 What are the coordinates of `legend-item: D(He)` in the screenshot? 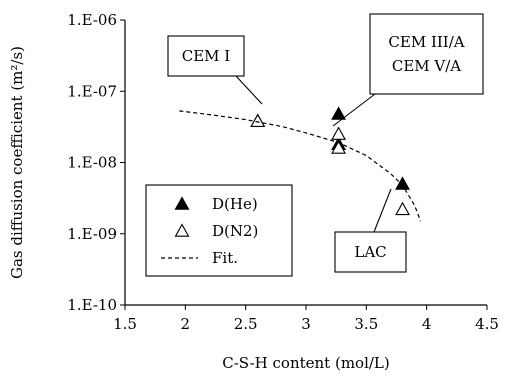 It's located at (216, 204).